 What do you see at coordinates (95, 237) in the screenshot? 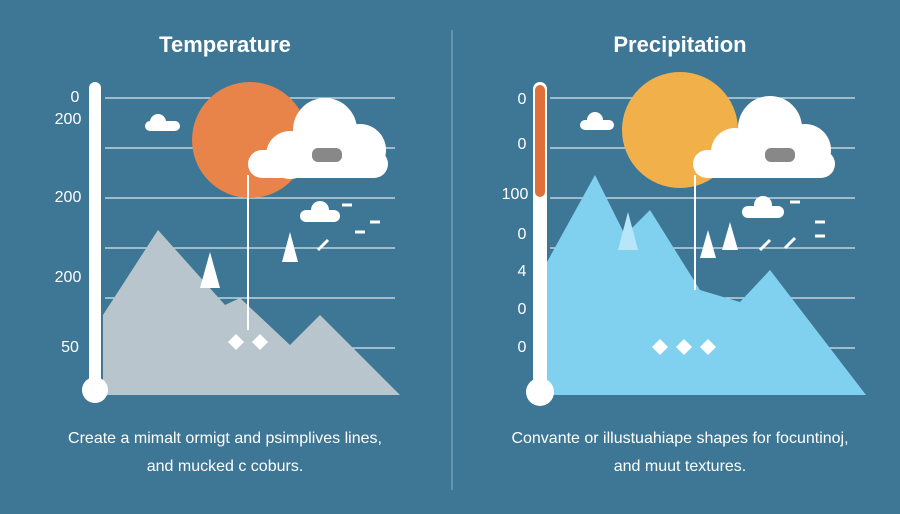
I see `thermometer` at bounding box center [95, 237].